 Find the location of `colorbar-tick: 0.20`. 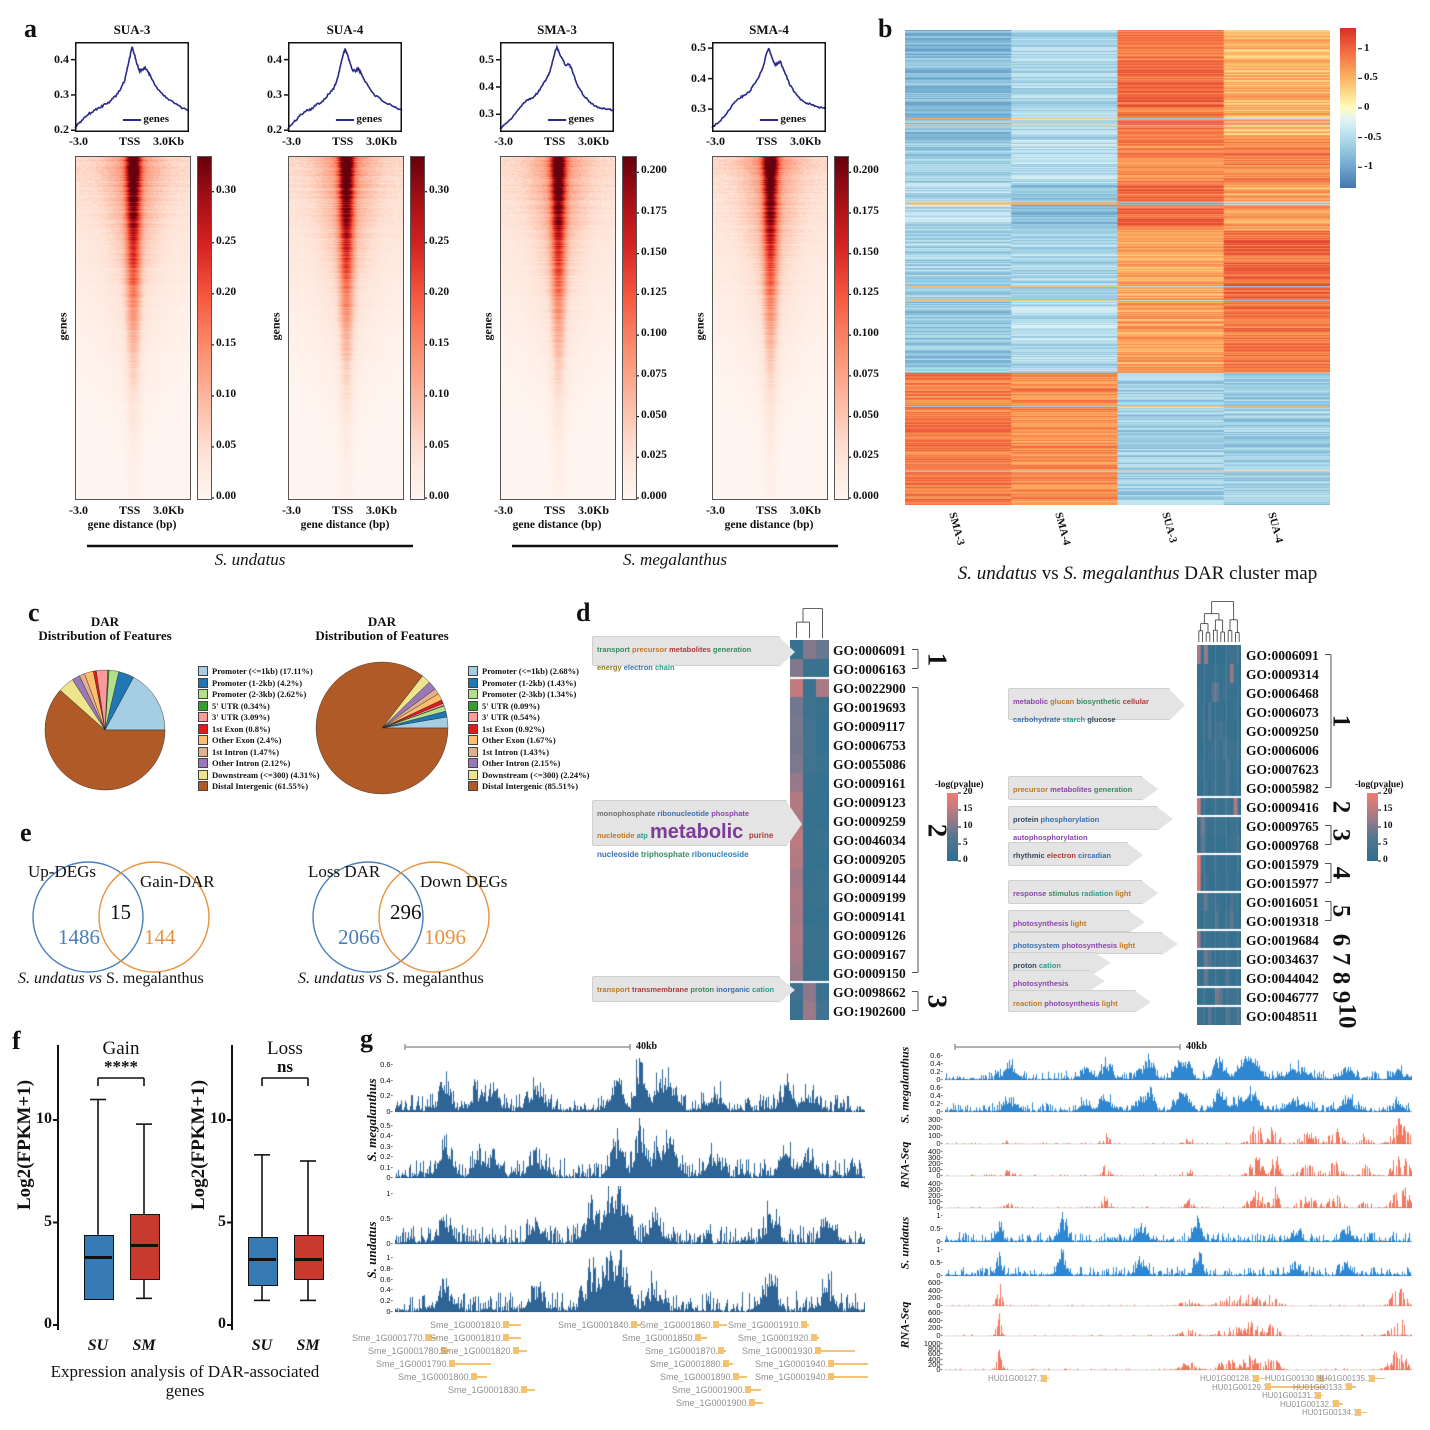

colorbar-tick: 0.20 is located at coordinates (226, 291).